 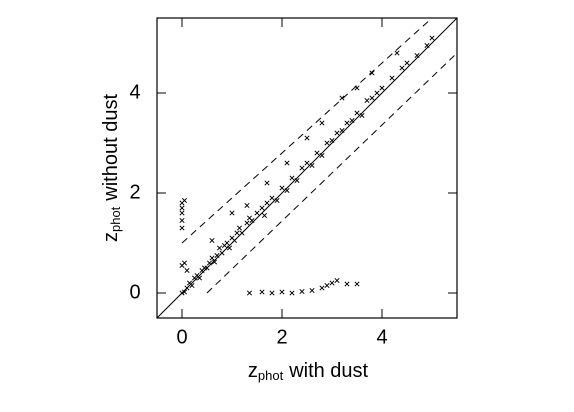 I want to click on y-label-rest: without dust, so click(x=111, y=148).